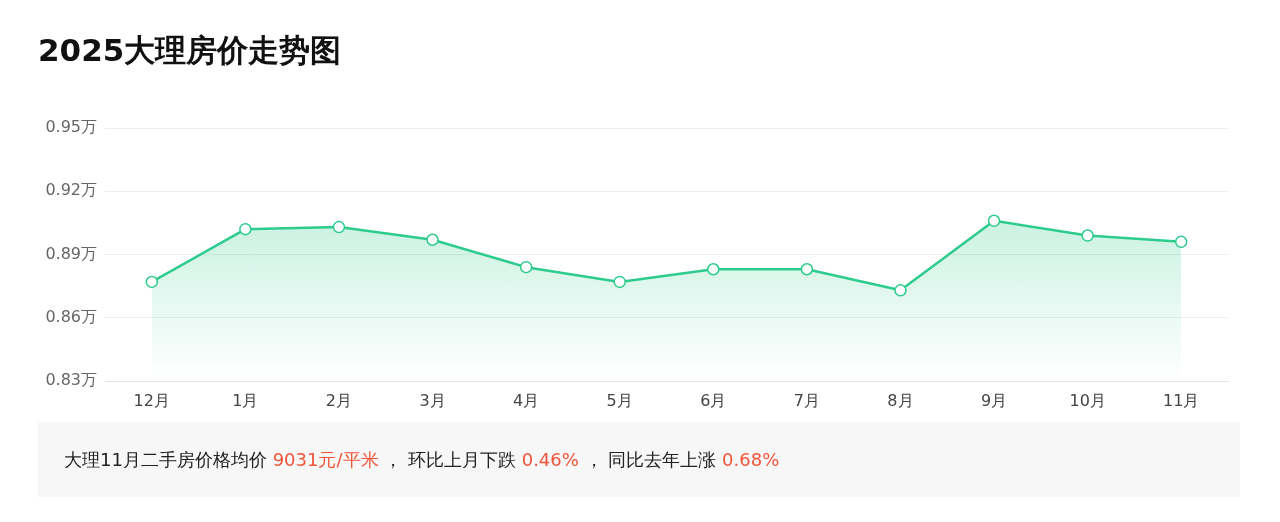 This screenshot has height=522, width=1280. What do you see at coordinates (151, 400) in the screenshot?
I see `x-tick-label: 12月` at bounding box center [151, 400].